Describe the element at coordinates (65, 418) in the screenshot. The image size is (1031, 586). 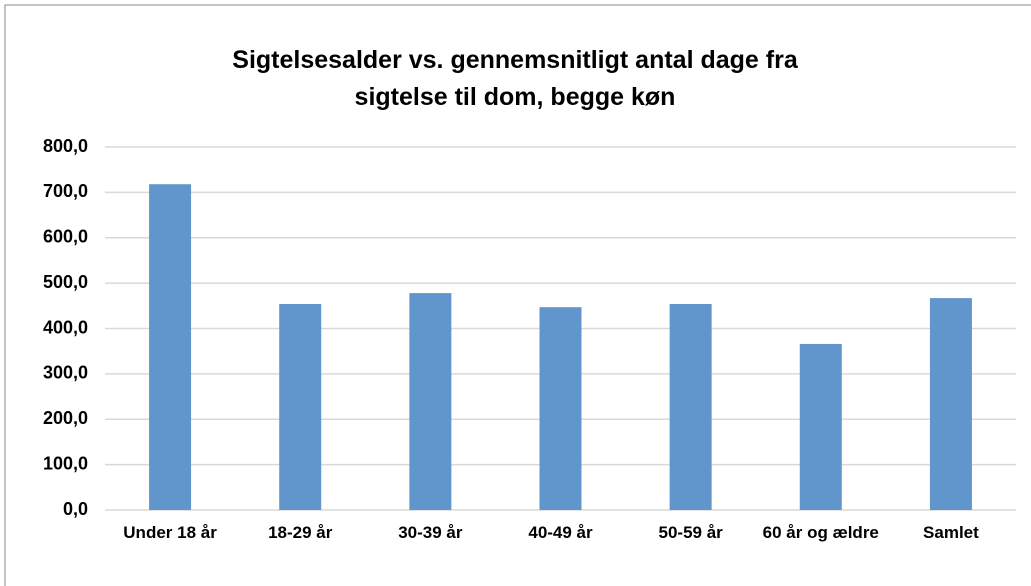
I see `y-tick-label: 200,0` at that location.